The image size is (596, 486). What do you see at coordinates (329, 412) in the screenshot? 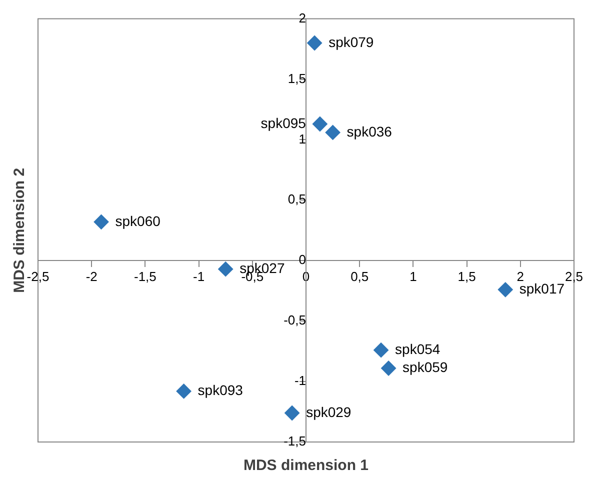
I see `annotation: spk029` at bounding box center [329, 412].